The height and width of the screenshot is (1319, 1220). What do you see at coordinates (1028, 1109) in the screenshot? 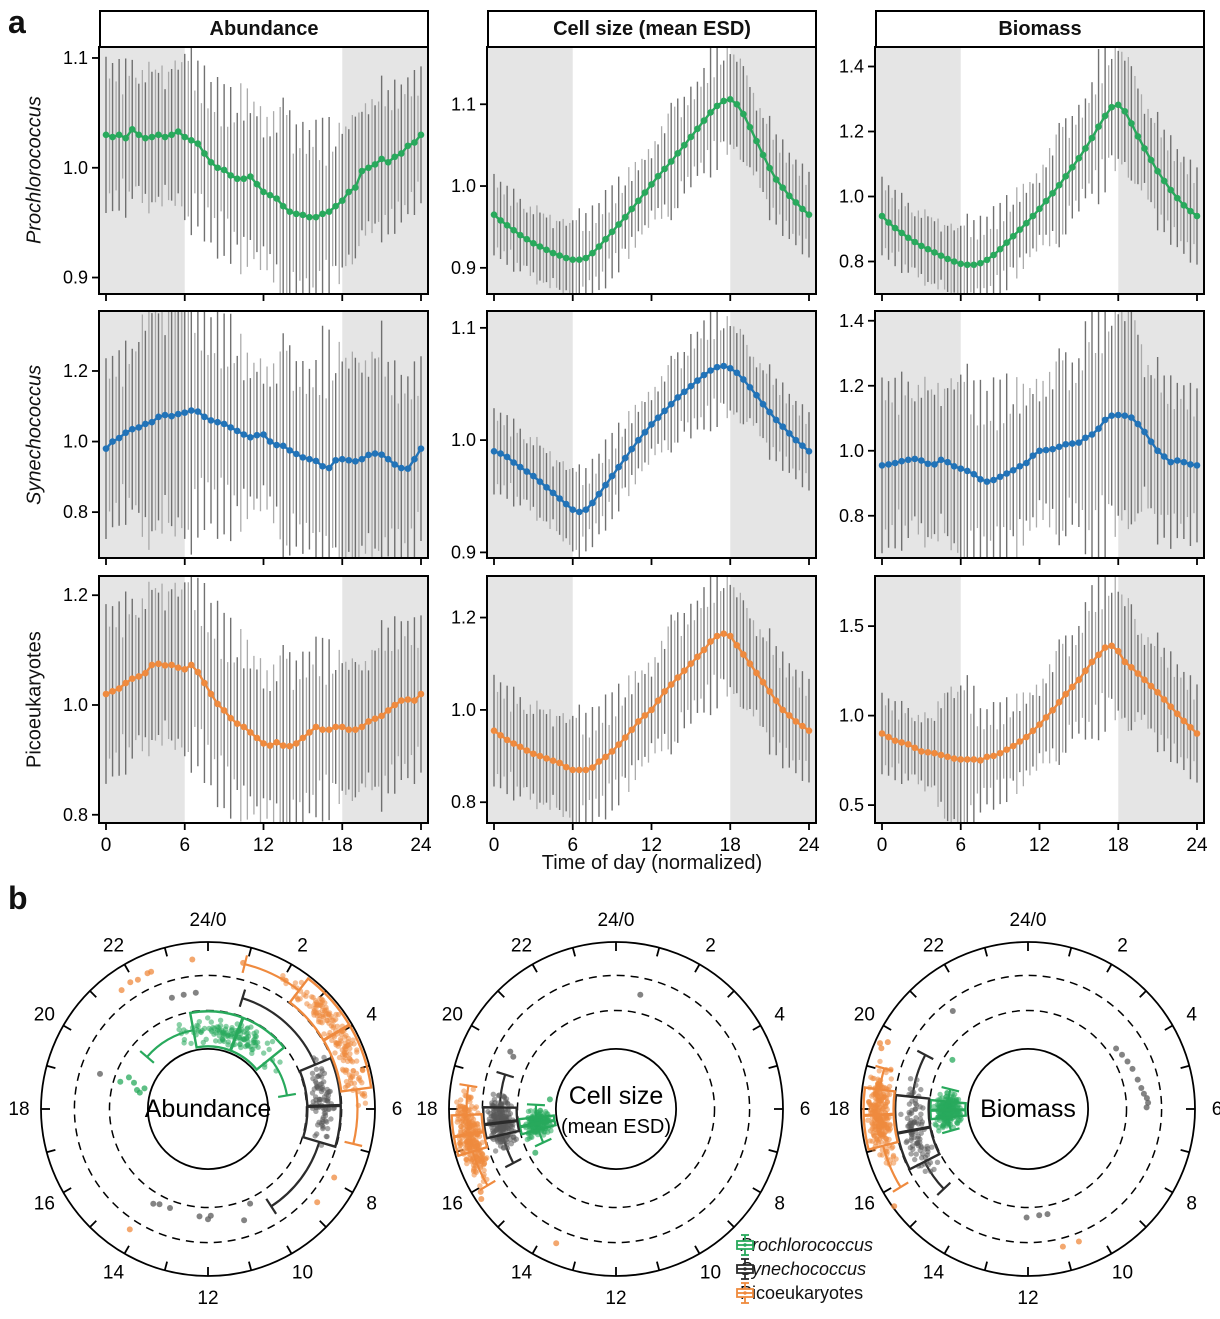
I see `clock-center-label: Biomass` at bounding box center [1028, 1109].